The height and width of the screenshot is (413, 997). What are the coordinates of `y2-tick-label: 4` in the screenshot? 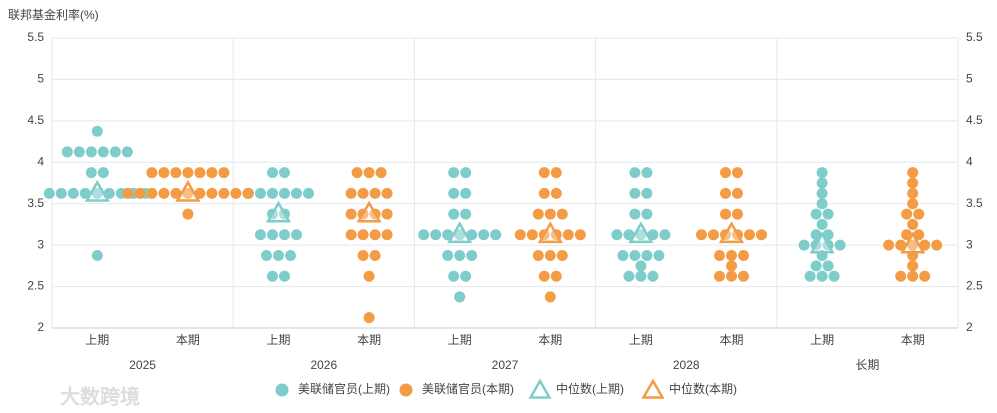 It's located at (969, 161).